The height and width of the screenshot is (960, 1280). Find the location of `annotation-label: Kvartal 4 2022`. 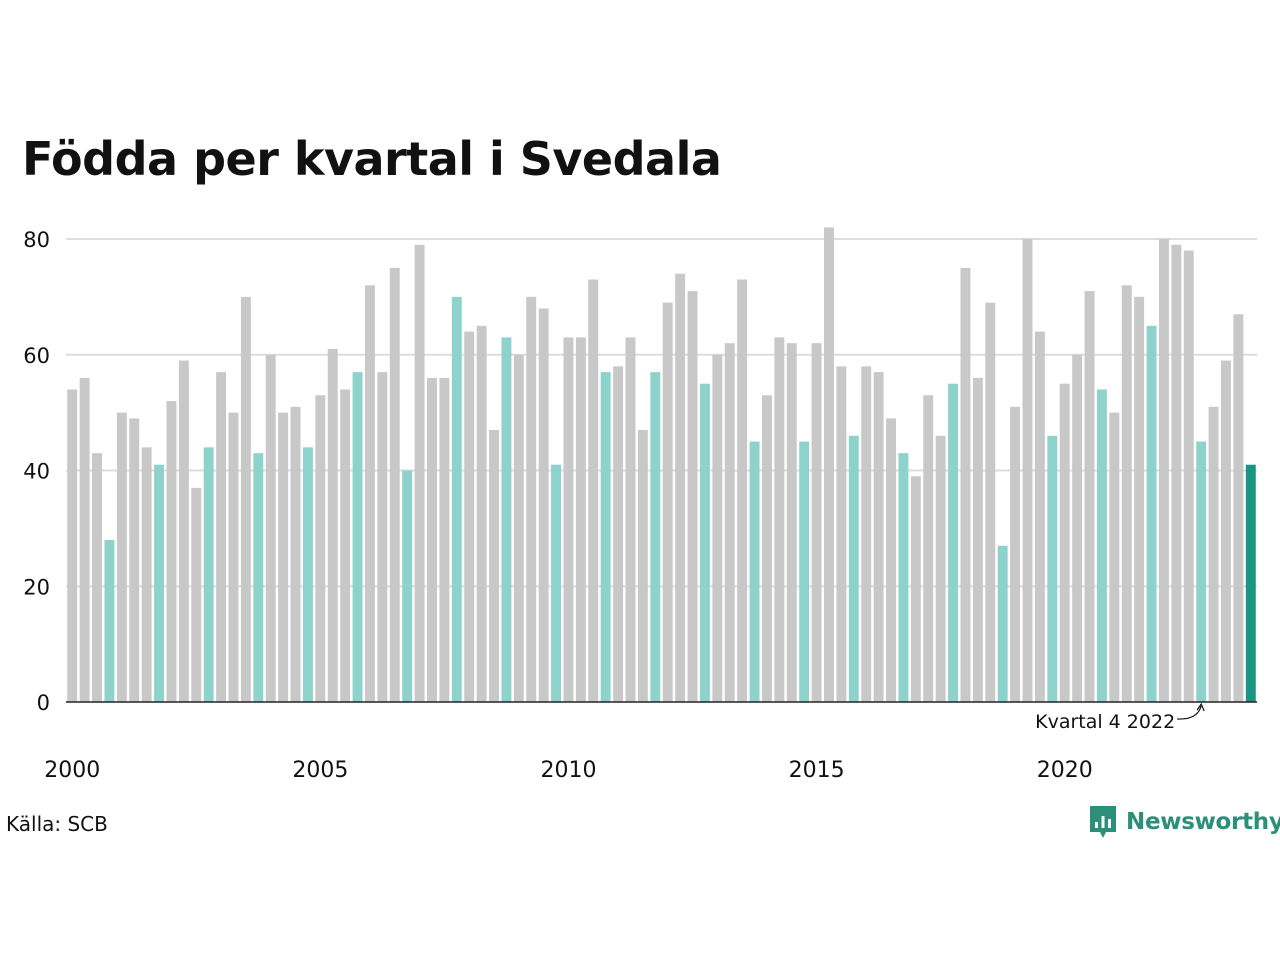

annotation-label: Kvartal 4 2022 is located at coordinates (1105, 722).